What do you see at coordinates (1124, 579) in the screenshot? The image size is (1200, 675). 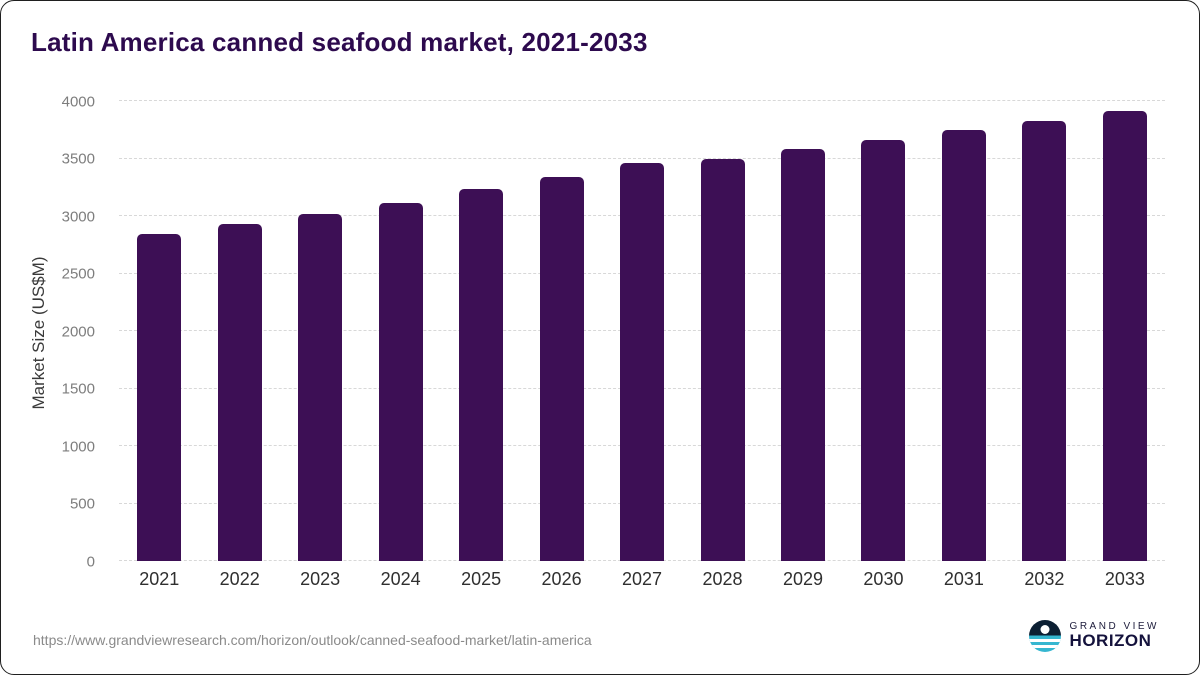 I see `x-tick-label-2033: 2033` at bounding box center [1124, 579].